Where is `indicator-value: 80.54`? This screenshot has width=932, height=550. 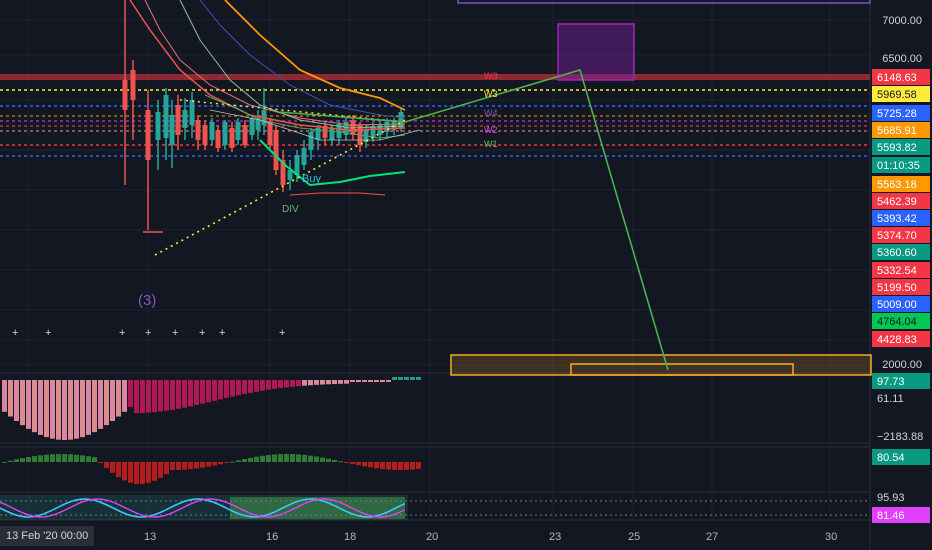 indicator-value: 80.54 is located at coordinates (891, 458).